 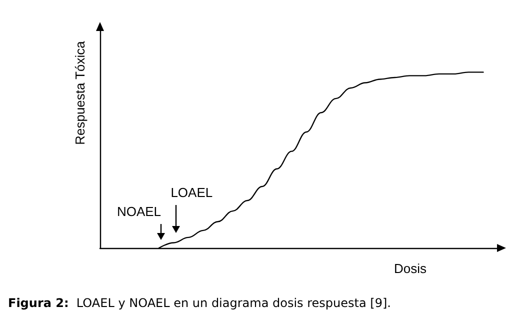 What do you see at coordinates (191, 192) in the screenshot?
I see `annotation: LOAEL` at bounding box center [191, 192].